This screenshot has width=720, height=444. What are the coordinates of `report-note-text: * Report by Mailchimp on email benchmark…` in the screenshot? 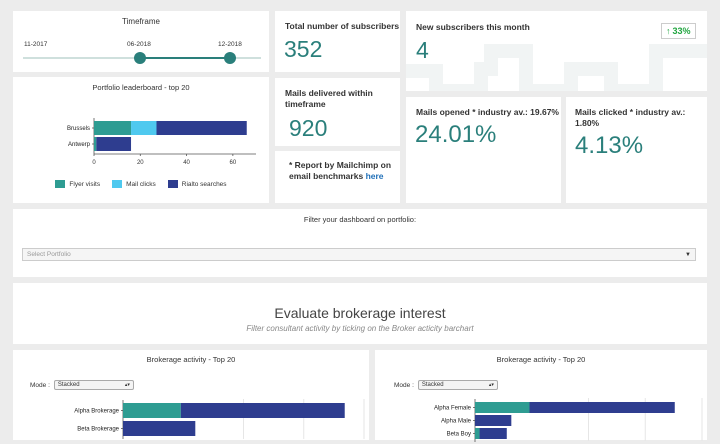 It's located at (340, 170).